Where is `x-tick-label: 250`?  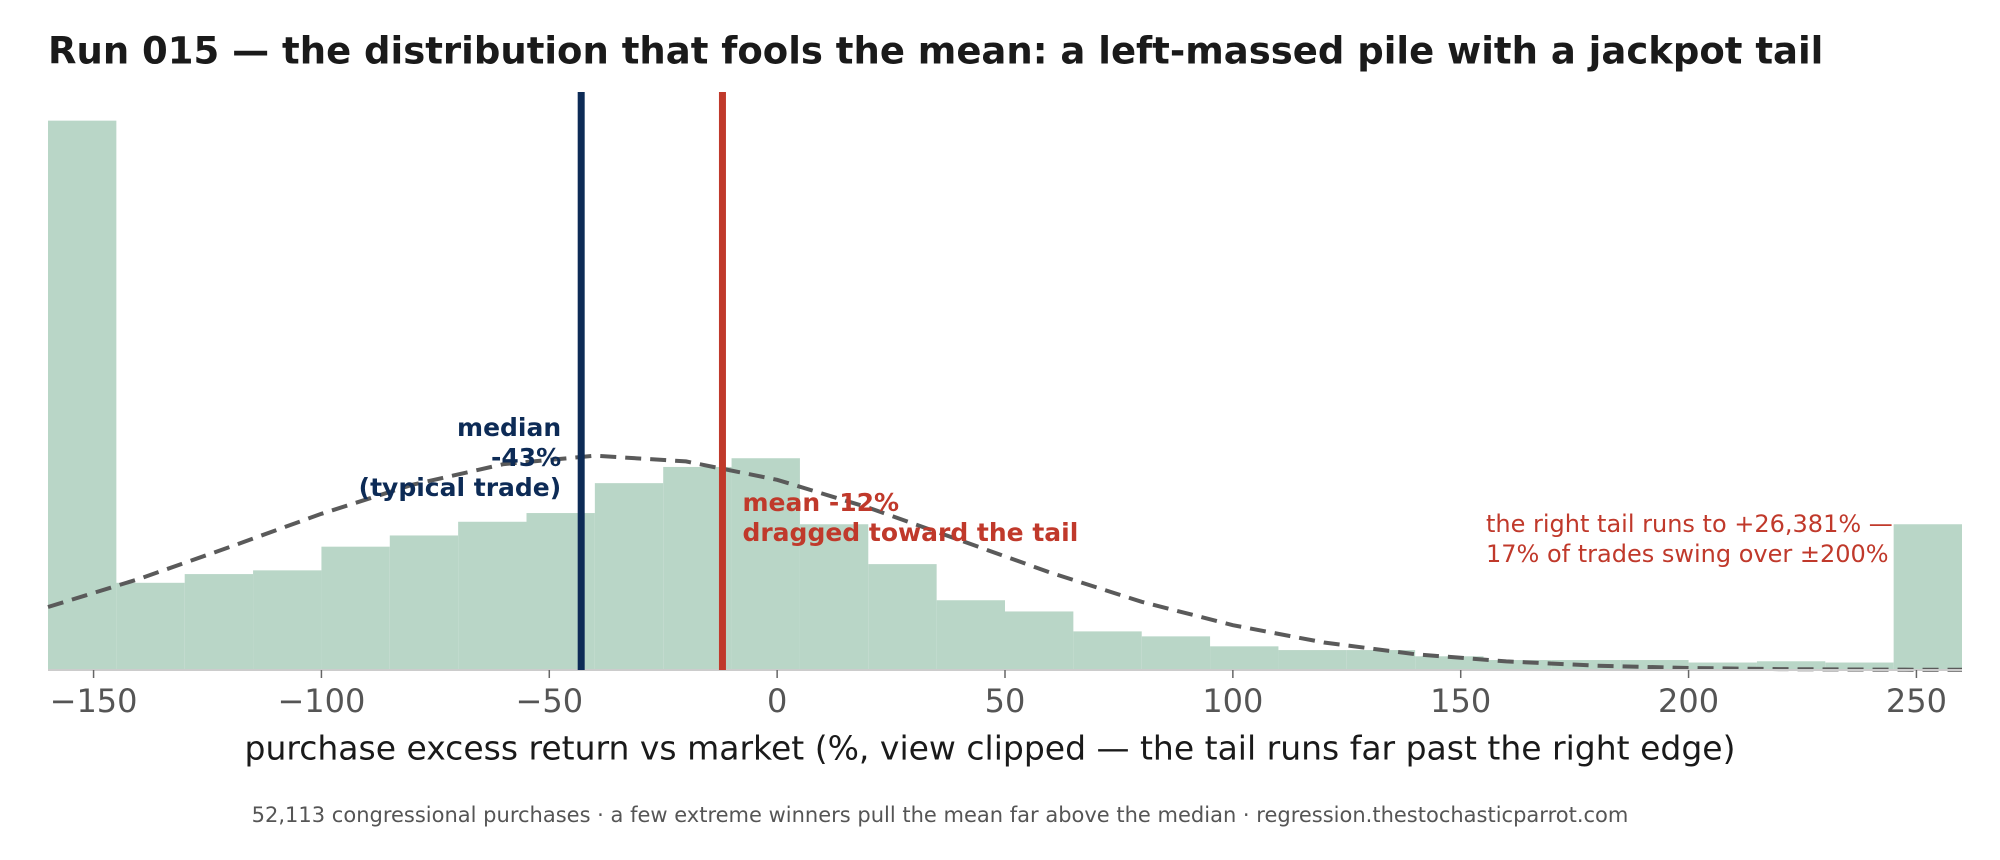 x-tick-label: 250 is located at coordinates (1916, 701).